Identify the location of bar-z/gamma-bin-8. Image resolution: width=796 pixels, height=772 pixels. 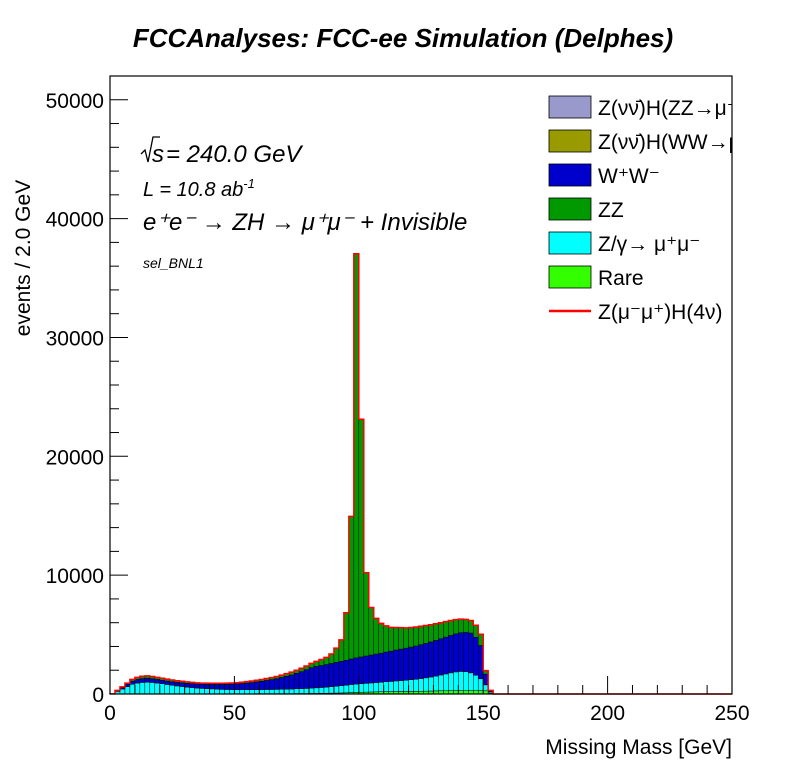
(152, 688).